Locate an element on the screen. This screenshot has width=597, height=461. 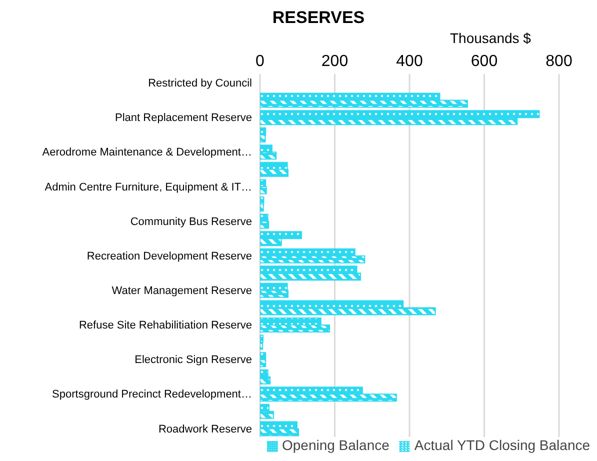
x-tick-label: 800 is located at coordinates (559, 61).